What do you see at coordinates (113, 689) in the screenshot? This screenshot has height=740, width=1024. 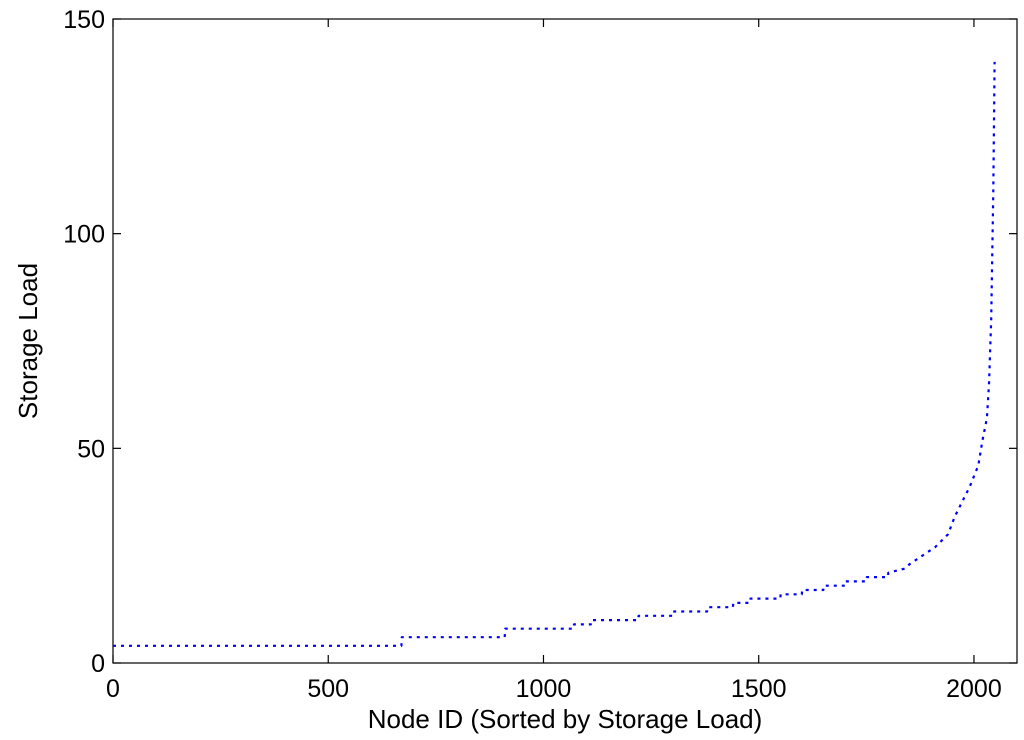 I see `x-tick-label: 0` at bounding box center [113, 689].